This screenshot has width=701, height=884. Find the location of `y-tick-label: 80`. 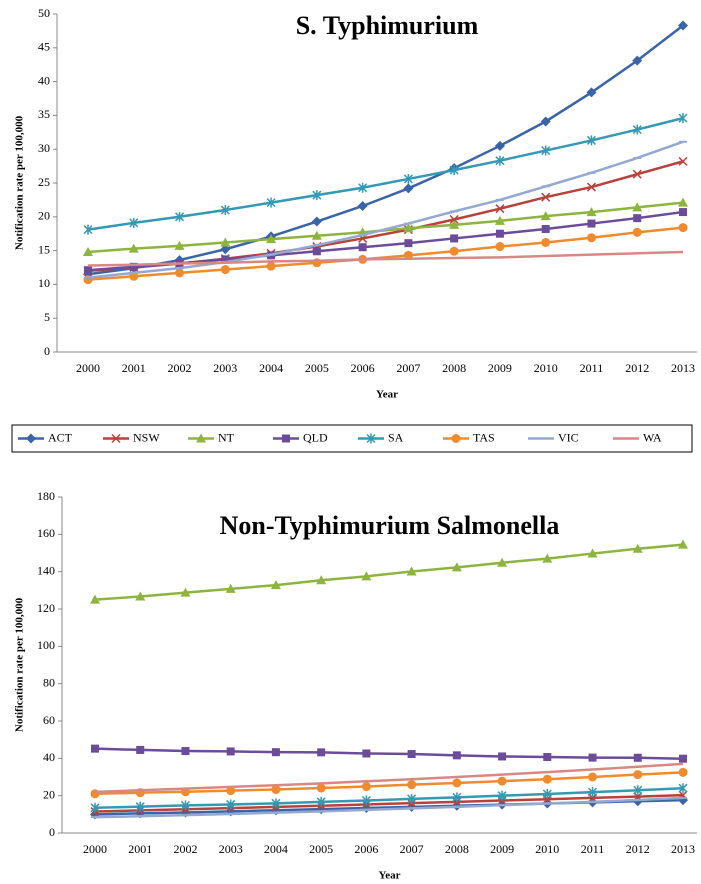

y-tick-label: 80 is located at coordinates (49, 682).